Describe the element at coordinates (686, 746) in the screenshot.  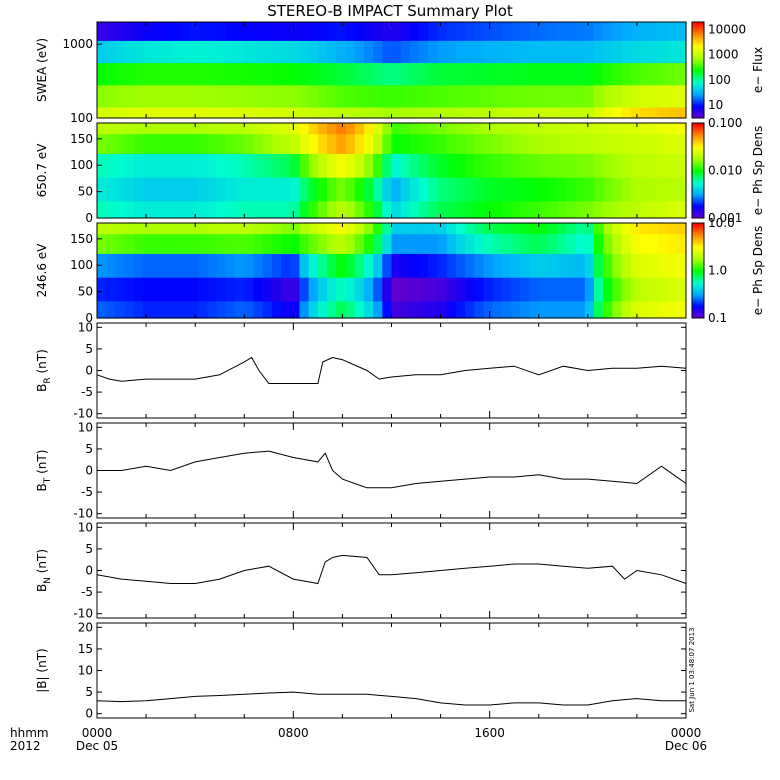
I see `x-date-label: Dec 06` at that location.